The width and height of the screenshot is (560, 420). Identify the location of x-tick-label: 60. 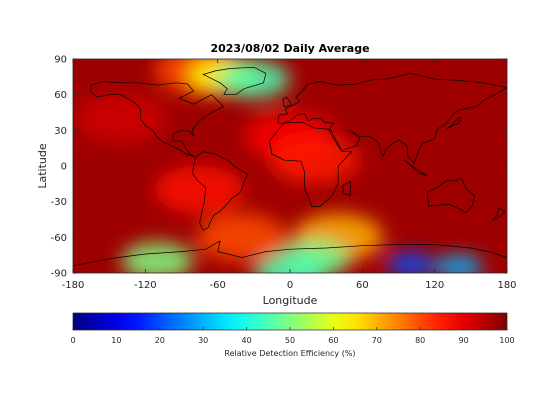
(362, 285).